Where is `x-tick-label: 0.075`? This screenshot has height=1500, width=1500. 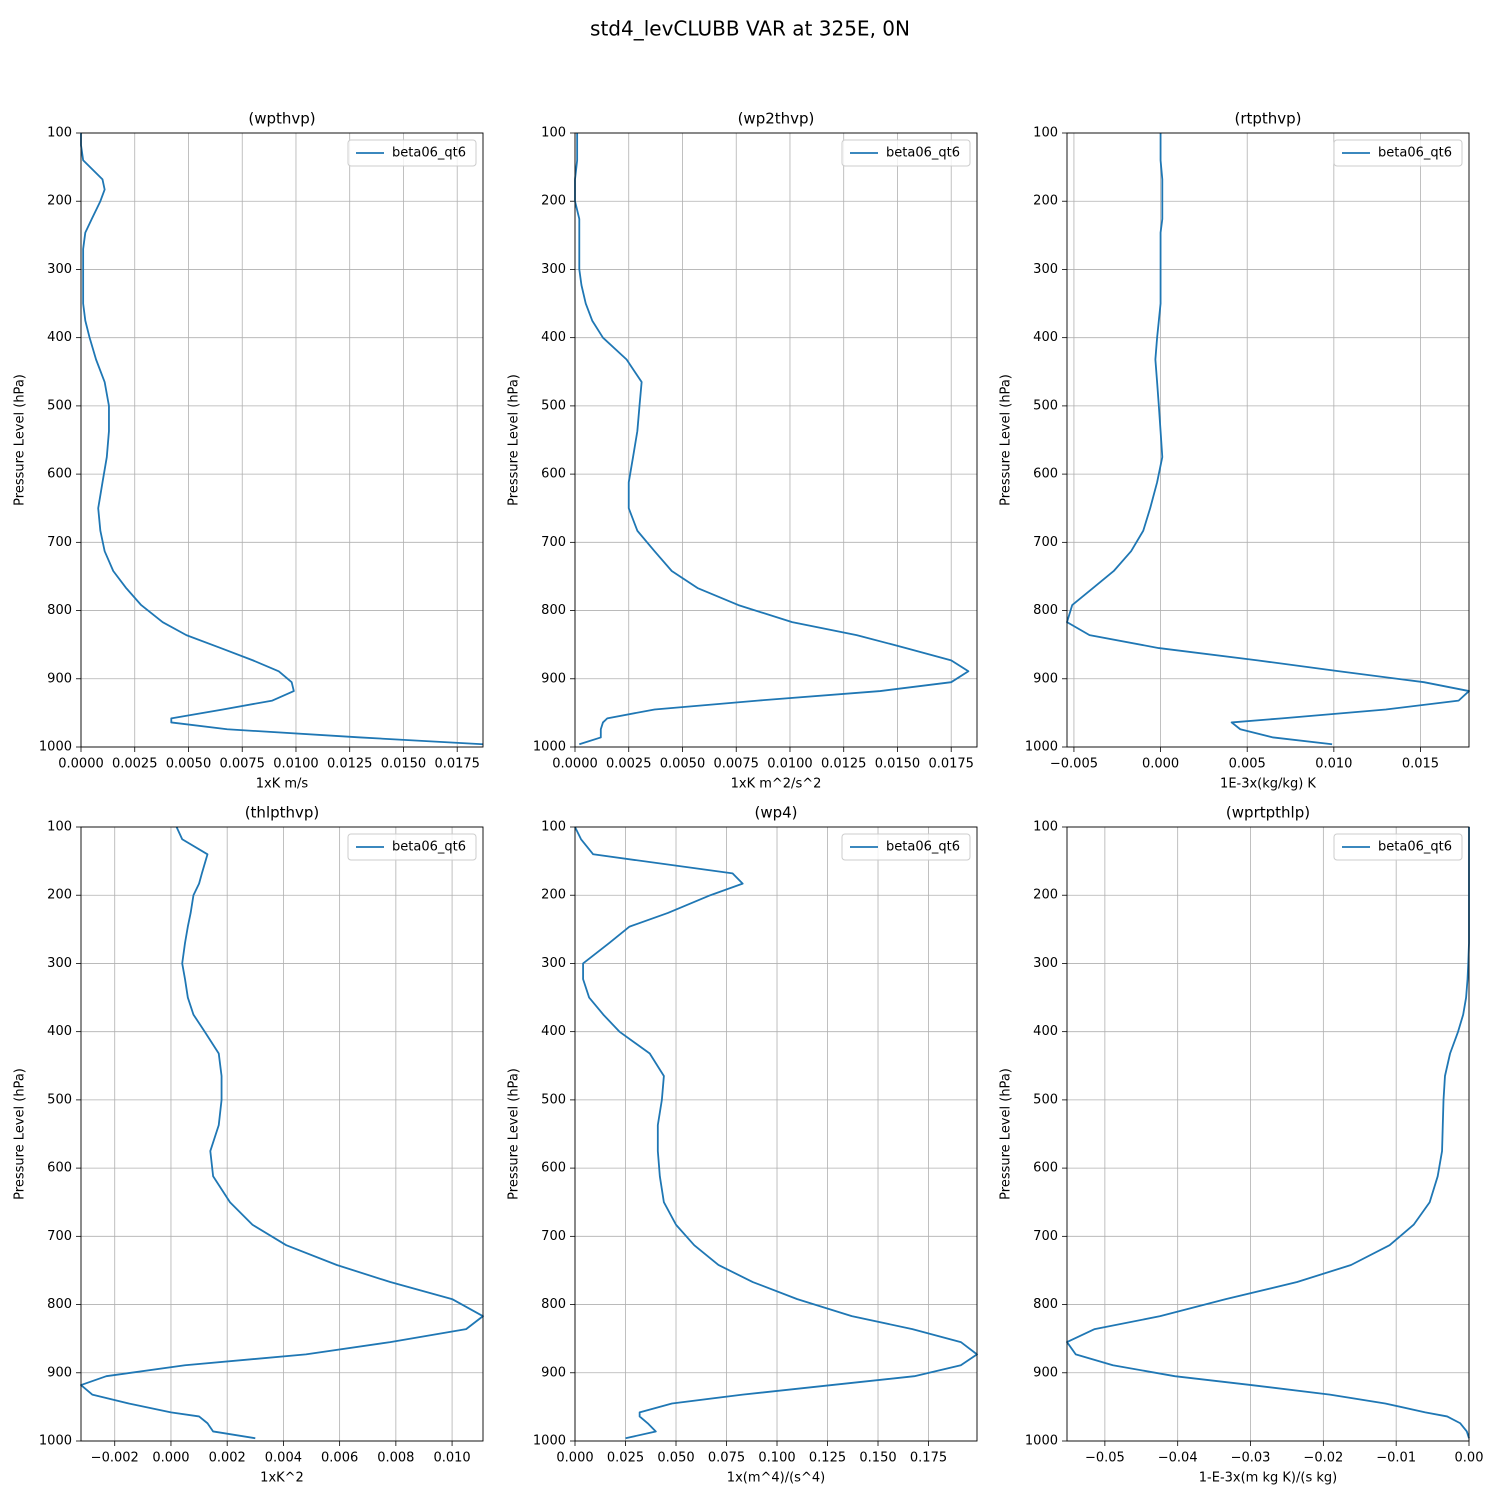 x-tick-label: 0.075 is located at coordinates (726, 1458).